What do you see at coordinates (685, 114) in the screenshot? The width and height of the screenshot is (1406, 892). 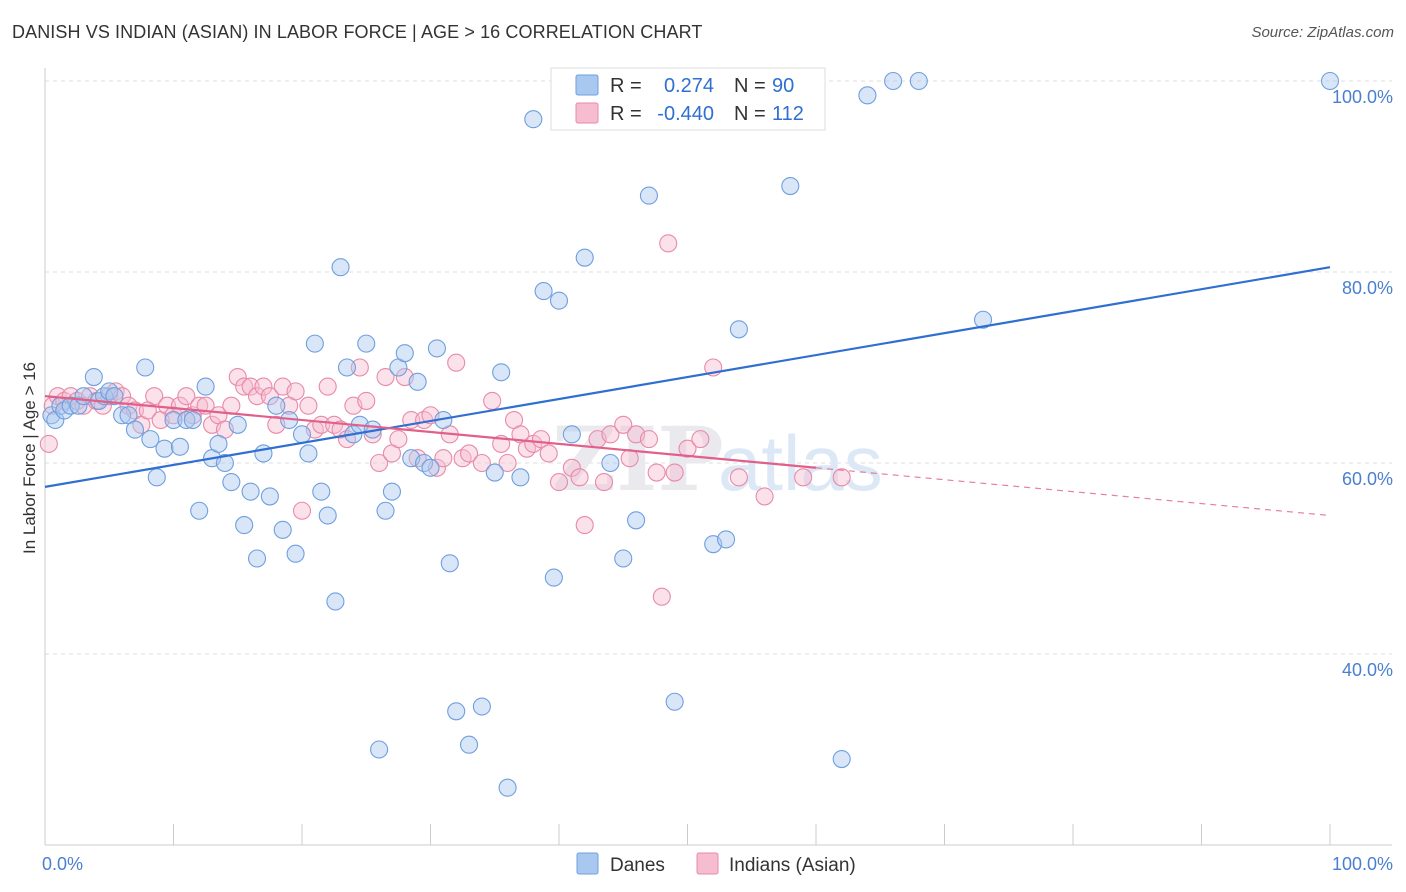 I see `legend-r-value-indians: -0.440` at bounding box center [685, 114].